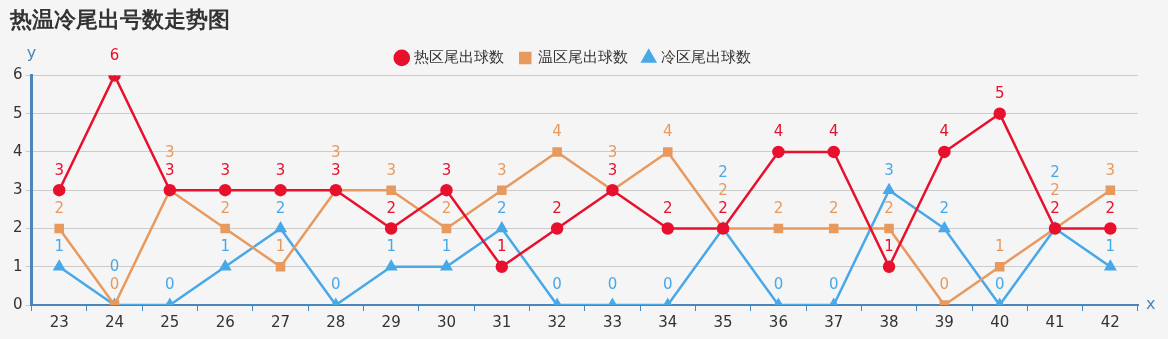 The image size is (1168, 339). What do you see at coordinates (280, 321) in the screenshot?
I see `x-tick-label: 27` at bounding box center [280, 321].